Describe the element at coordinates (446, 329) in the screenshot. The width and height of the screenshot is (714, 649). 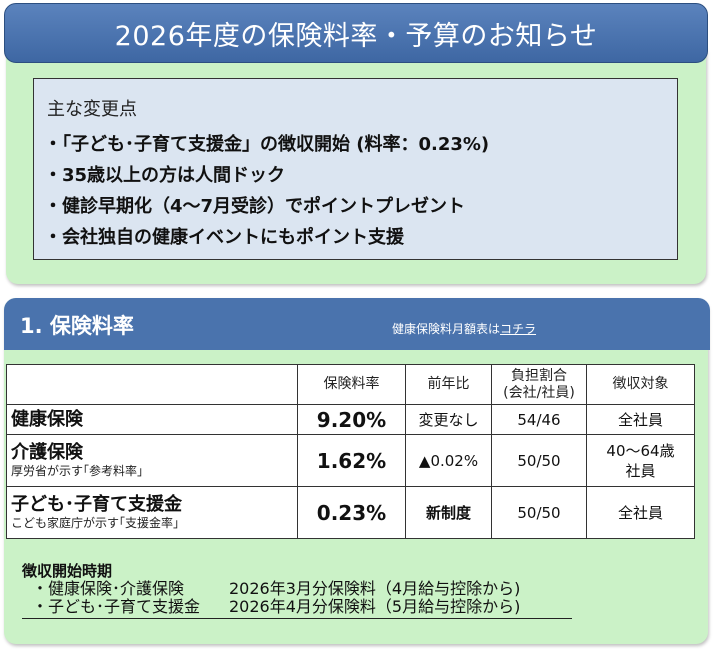
I see `link-prefix: 健康保険料月額表は` at that location.